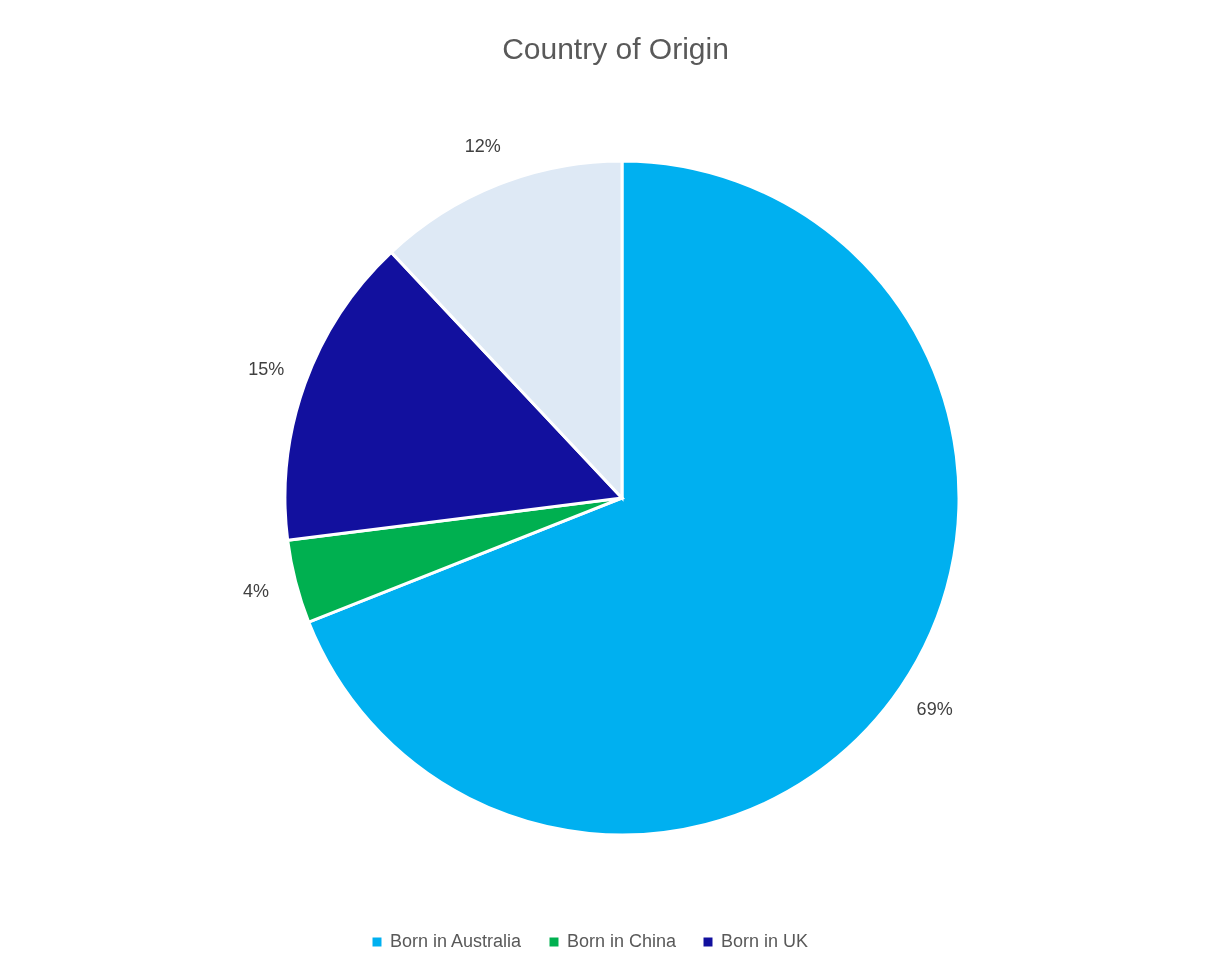 Image resolution: width=1231 pixels, height=975 pixels. What do you see at coordinates (615, 48) in the screenshot?
I see `chart-title: Country of Origin` at bounding box center [615, 48].